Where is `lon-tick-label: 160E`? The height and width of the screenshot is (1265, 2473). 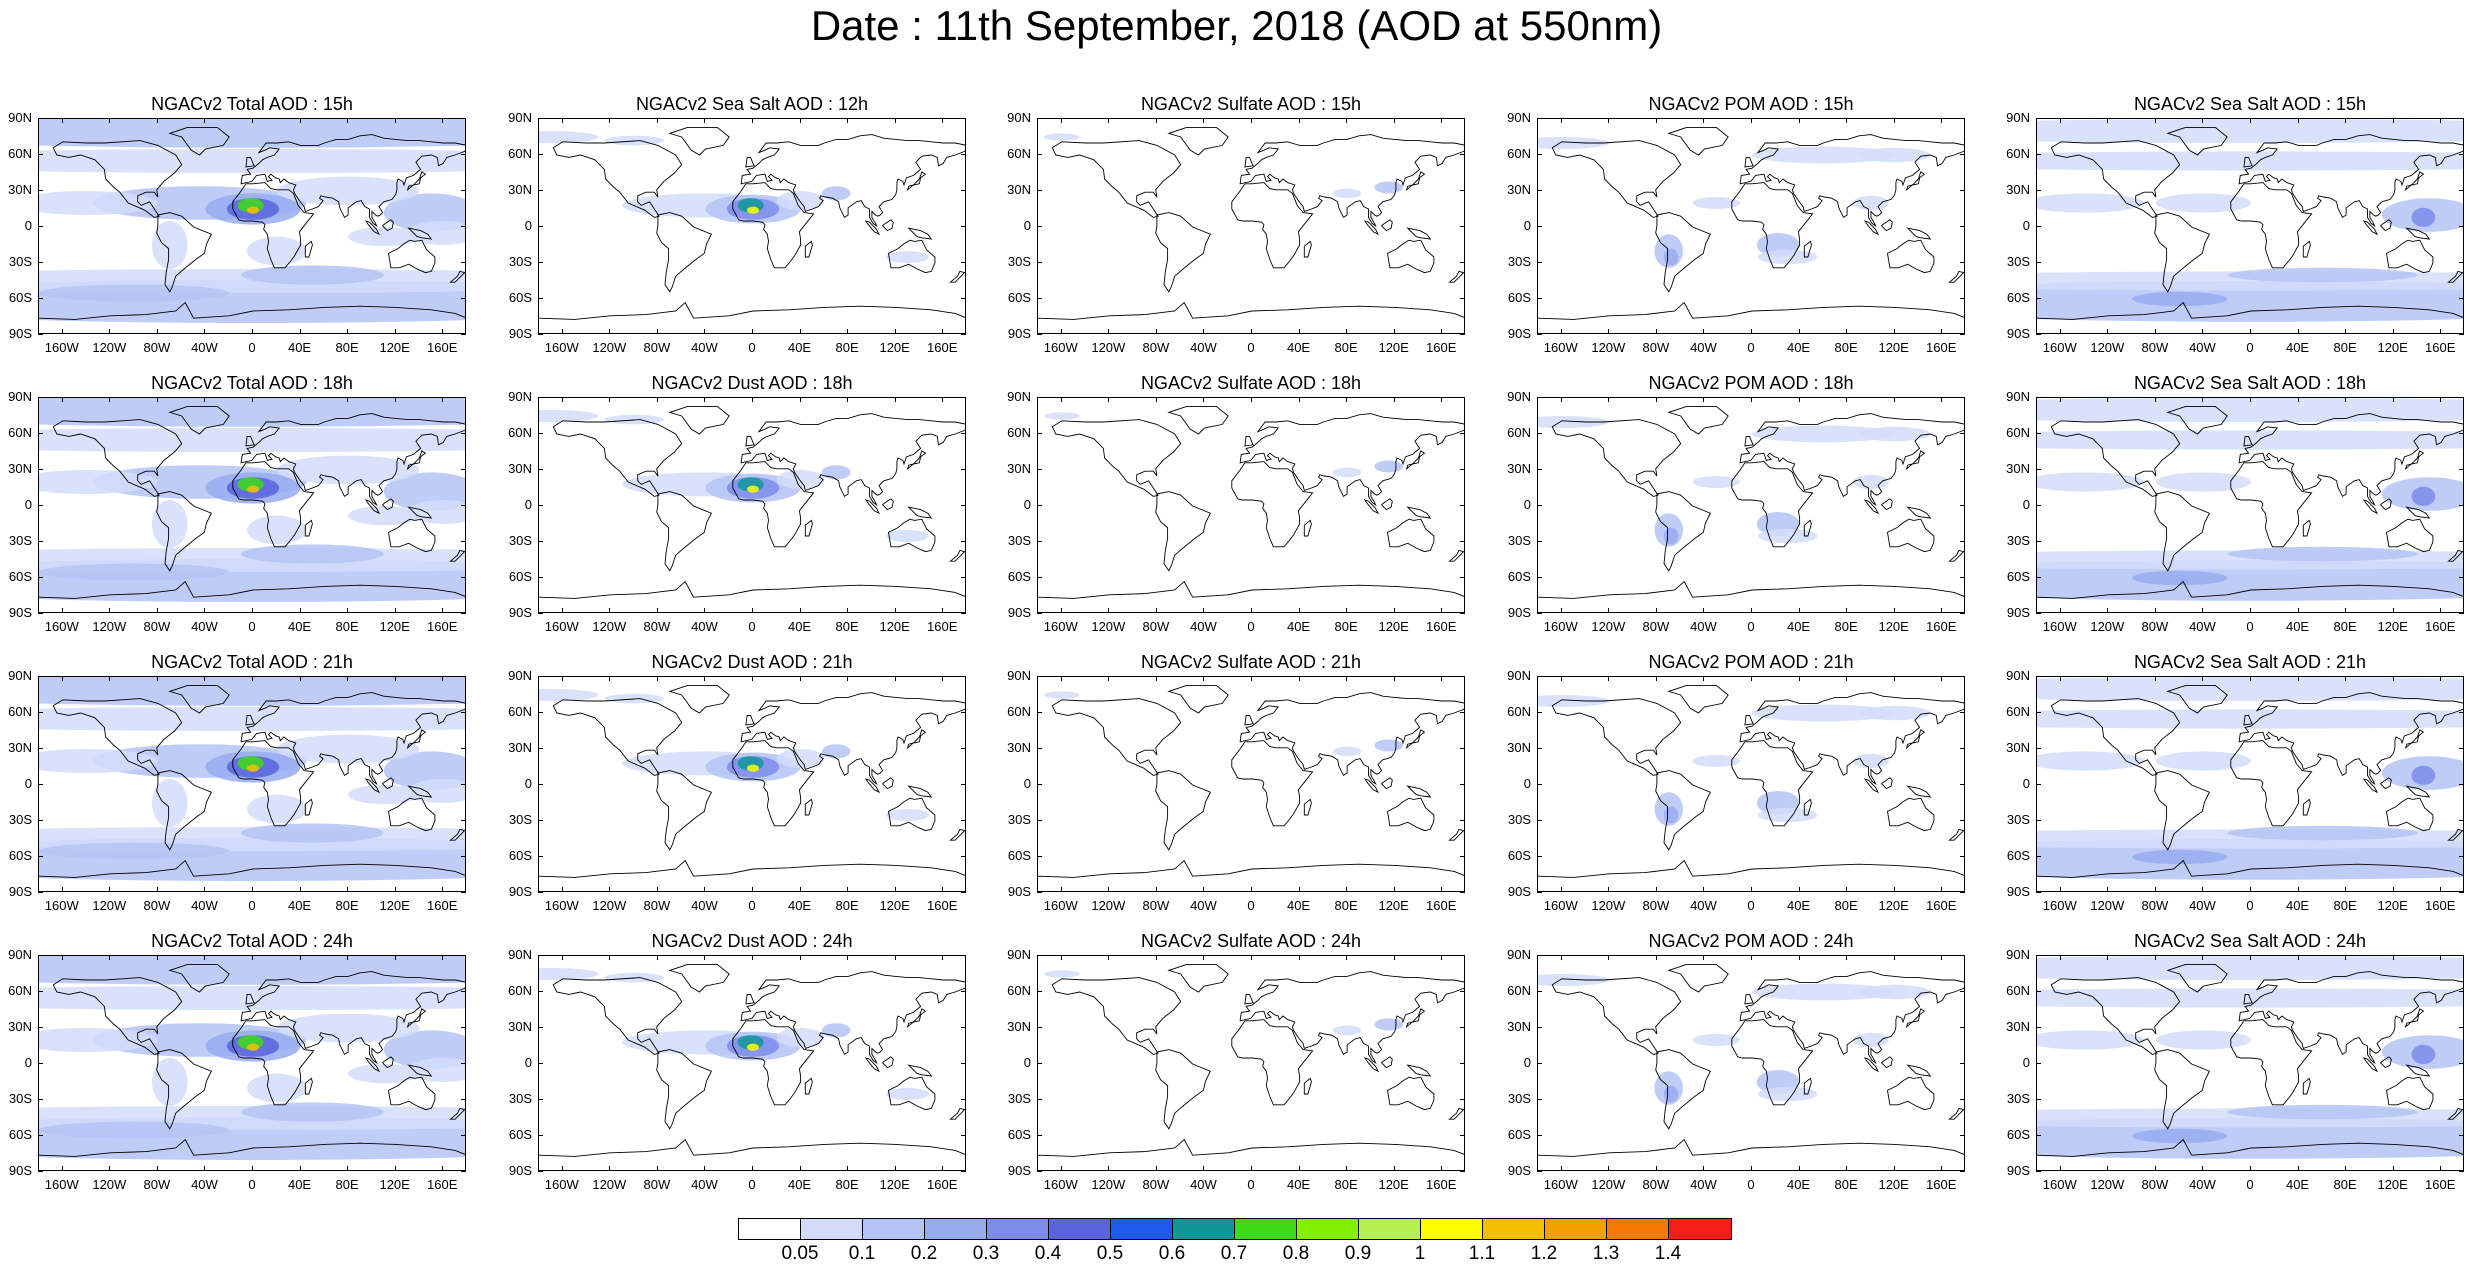
lon-tick-label: 160E is located at coordinates (942, 1184).